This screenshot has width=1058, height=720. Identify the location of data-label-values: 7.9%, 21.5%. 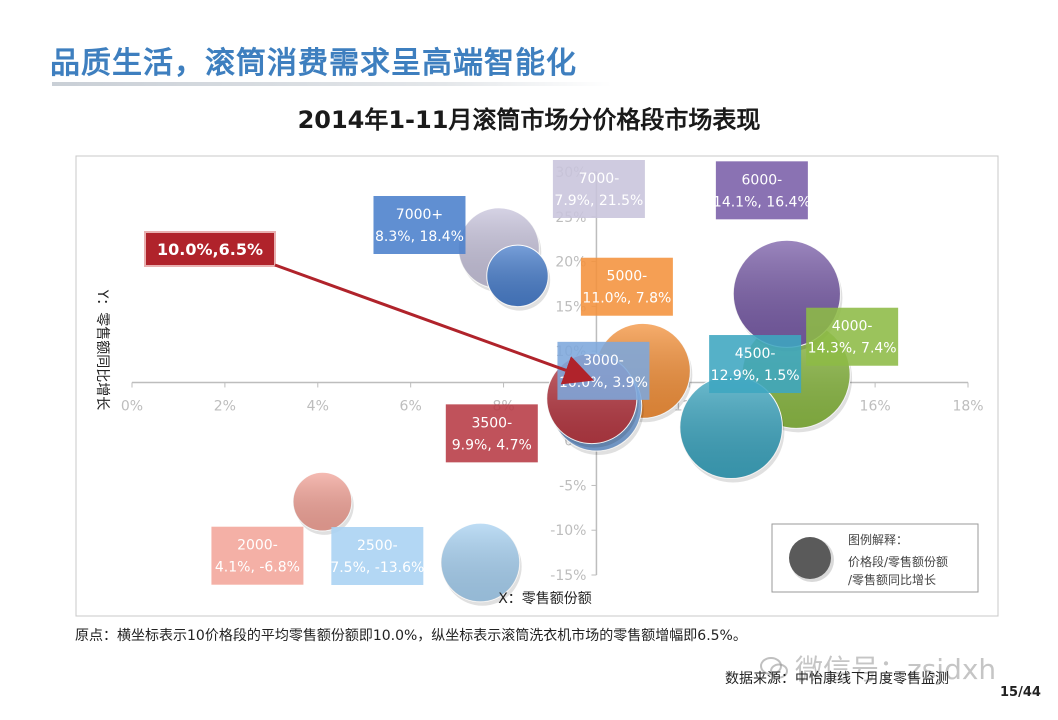
(598, 201).